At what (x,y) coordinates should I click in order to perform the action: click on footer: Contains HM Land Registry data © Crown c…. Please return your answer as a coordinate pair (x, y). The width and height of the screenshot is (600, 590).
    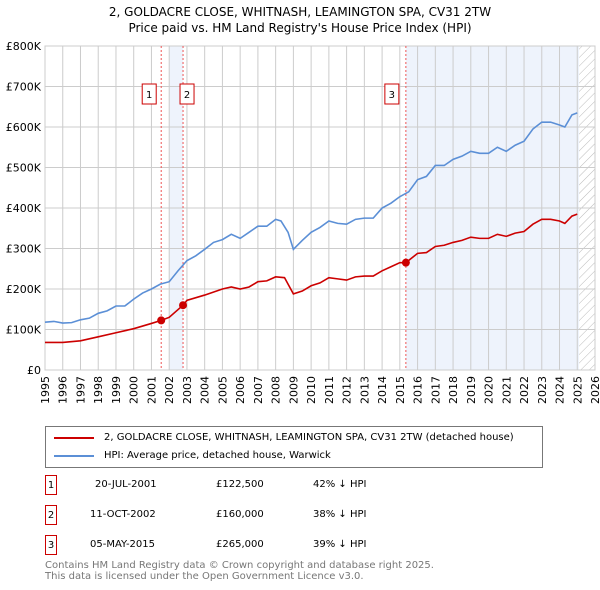
    Looking at the image, I should click on (239, 571).